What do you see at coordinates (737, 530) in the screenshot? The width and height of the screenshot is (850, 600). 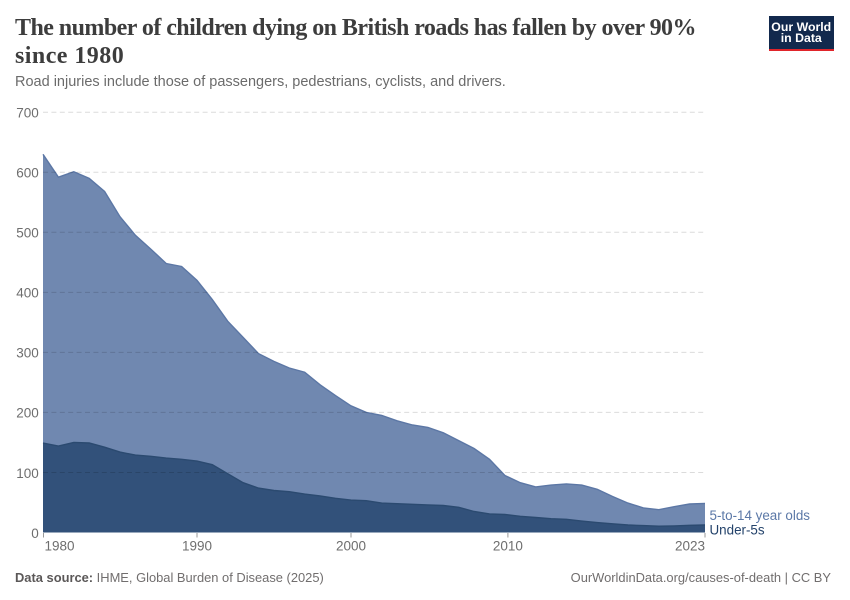 I see `svg-text: Under-5s` at bounding box center [737, 530].